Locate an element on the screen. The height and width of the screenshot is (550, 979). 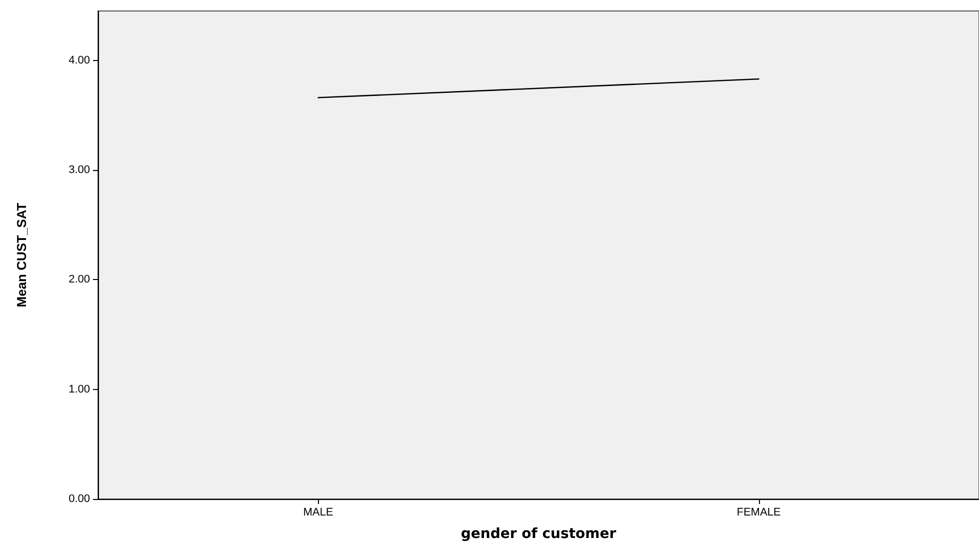
x-tick-label: FEMALE is located at coordinates (758, 512).